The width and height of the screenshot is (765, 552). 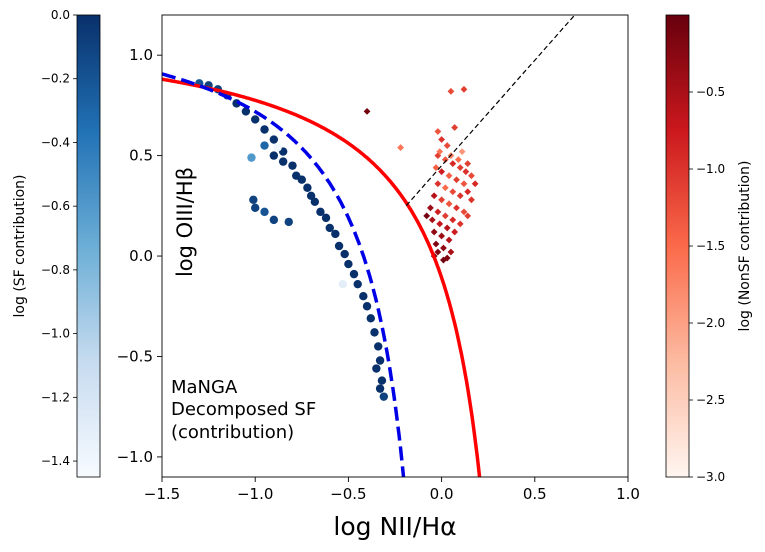 I want to click on colorbar-tick-label: −3.0, so click(x=710, y=477).